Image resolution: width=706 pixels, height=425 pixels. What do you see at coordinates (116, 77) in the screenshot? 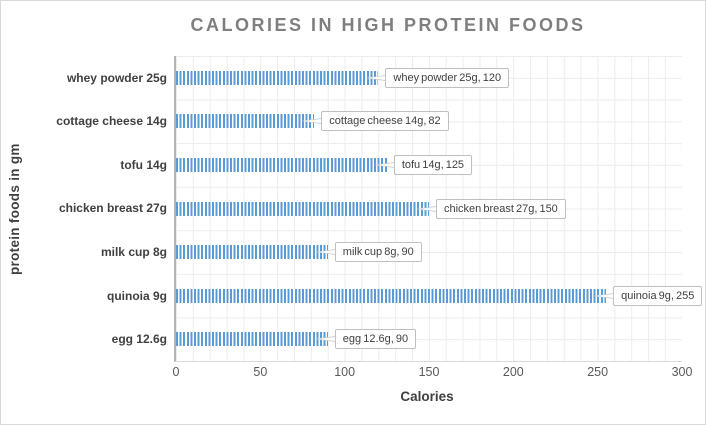
I see `category-label: whey powder 25g` at bounding box center [116, 77].